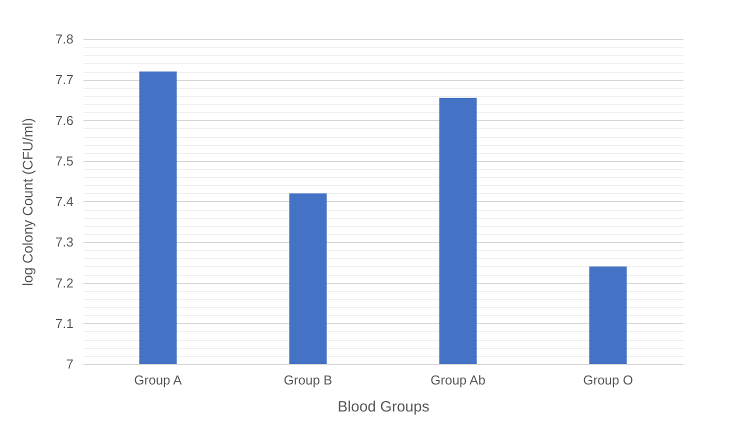  Describe the element at coordinates (458, 380) in the screenshot. I see `x-tick-label: Group Ab` at that location.